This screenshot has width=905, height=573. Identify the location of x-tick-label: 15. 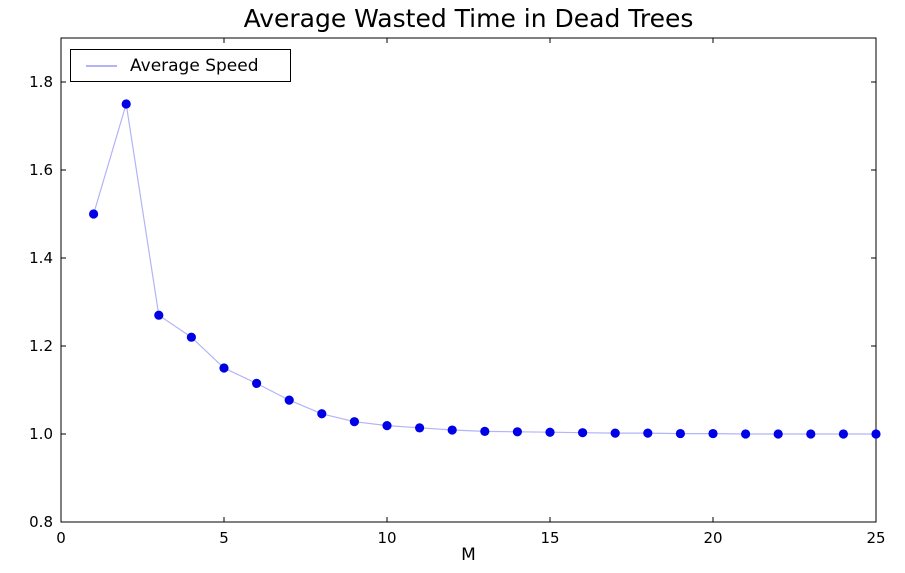
(549, 538).